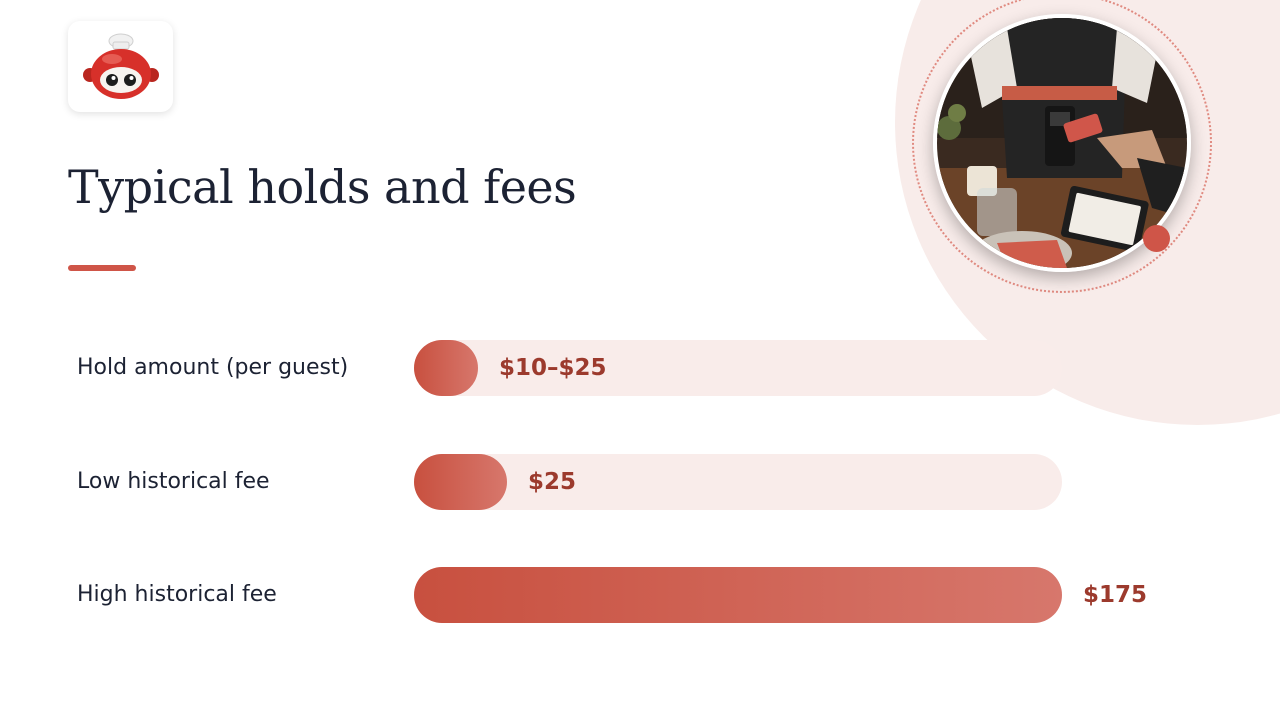  Describe the element at coordinates (1156, 238) in the screenshot. I see `photo-accent-dot` at that location.